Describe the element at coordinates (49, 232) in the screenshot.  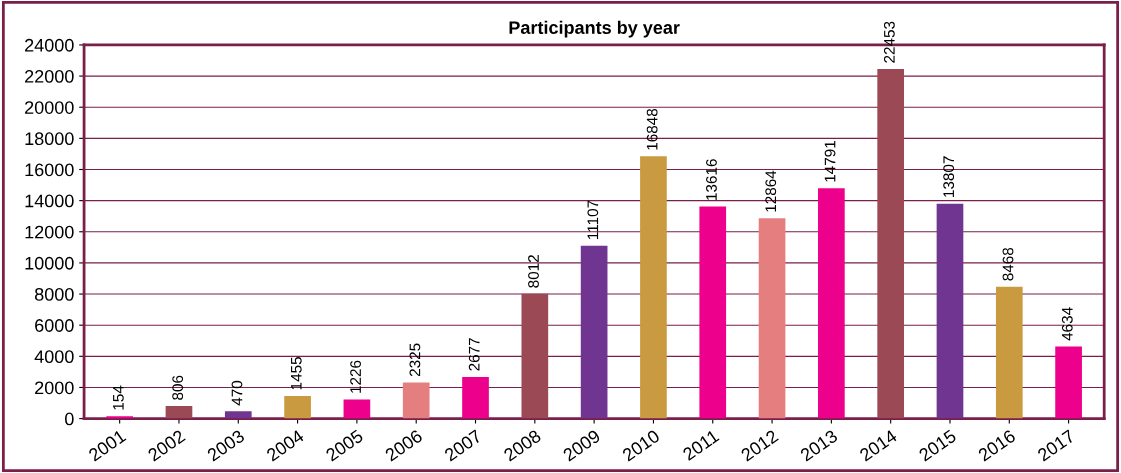
I see `y-tick-label: 12000` at that location.